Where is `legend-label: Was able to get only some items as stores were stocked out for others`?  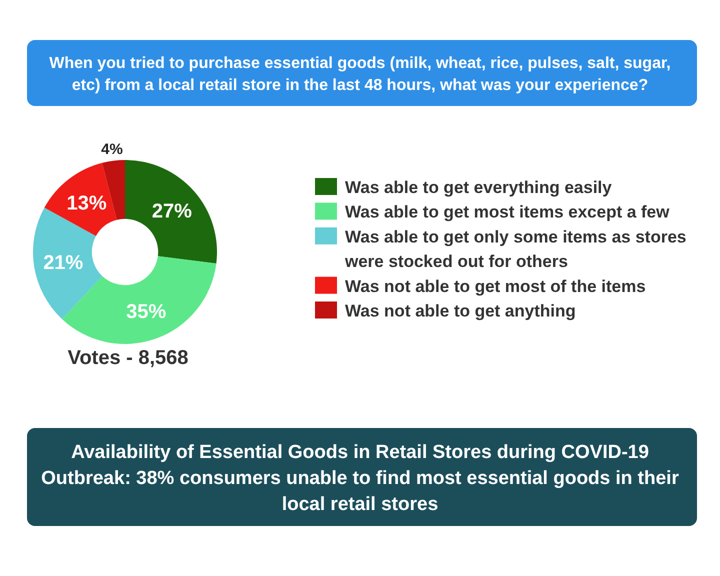 legend-label: Was able to get only some items as stores were stocked out for others is located at coordinates (515, 249).